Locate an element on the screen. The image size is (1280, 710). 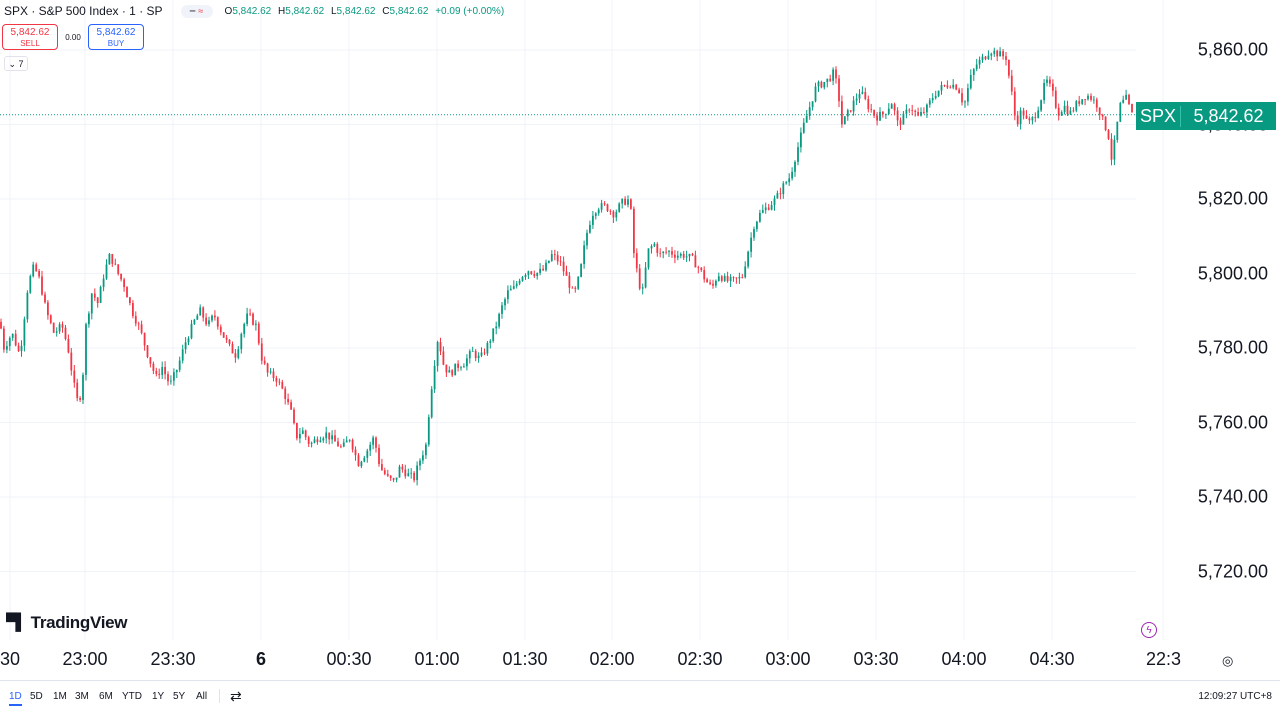
ohlc-close: 5,842.62 is located at coordinates (409, 11).